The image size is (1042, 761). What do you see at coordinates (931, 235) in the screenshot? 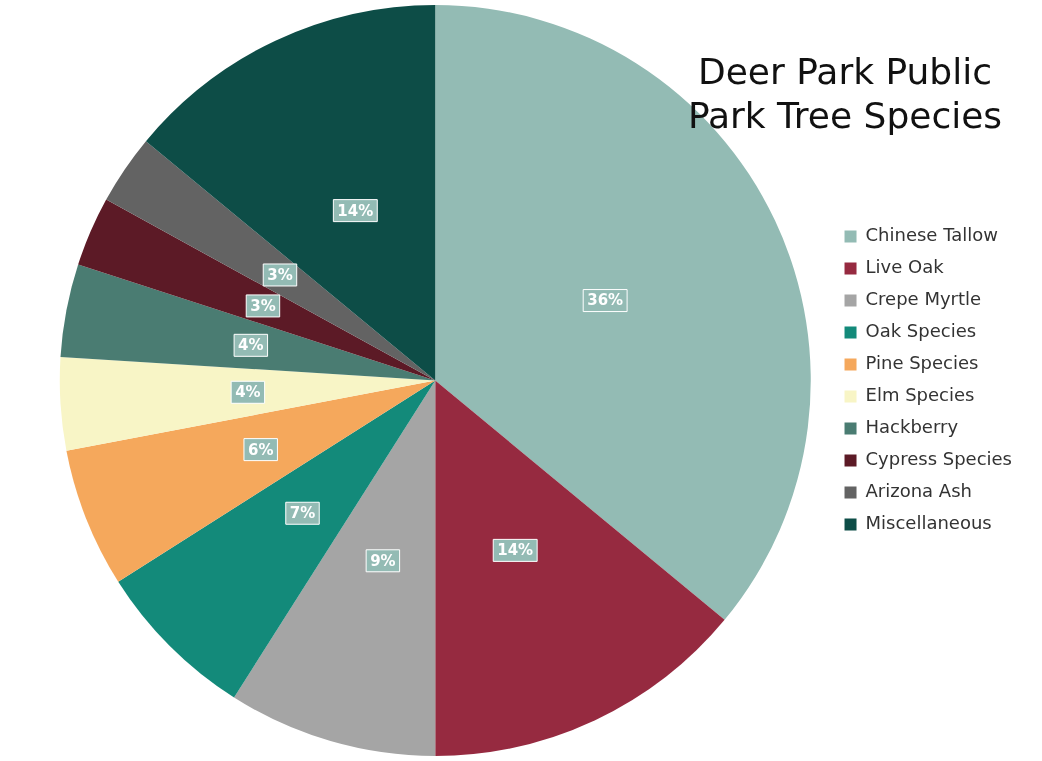
I see `legend-label: Chinese Tallow` at bounding box center [931, 235].